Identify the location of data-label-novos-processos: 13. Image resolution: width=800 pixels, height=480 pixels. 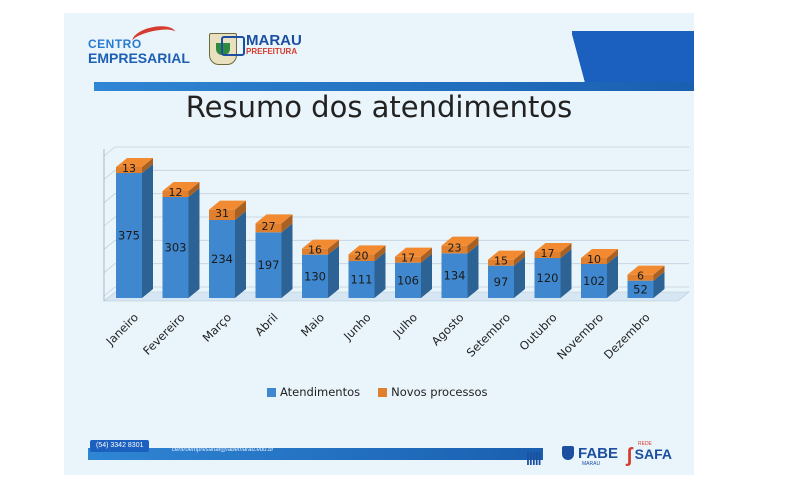
(129, 168).